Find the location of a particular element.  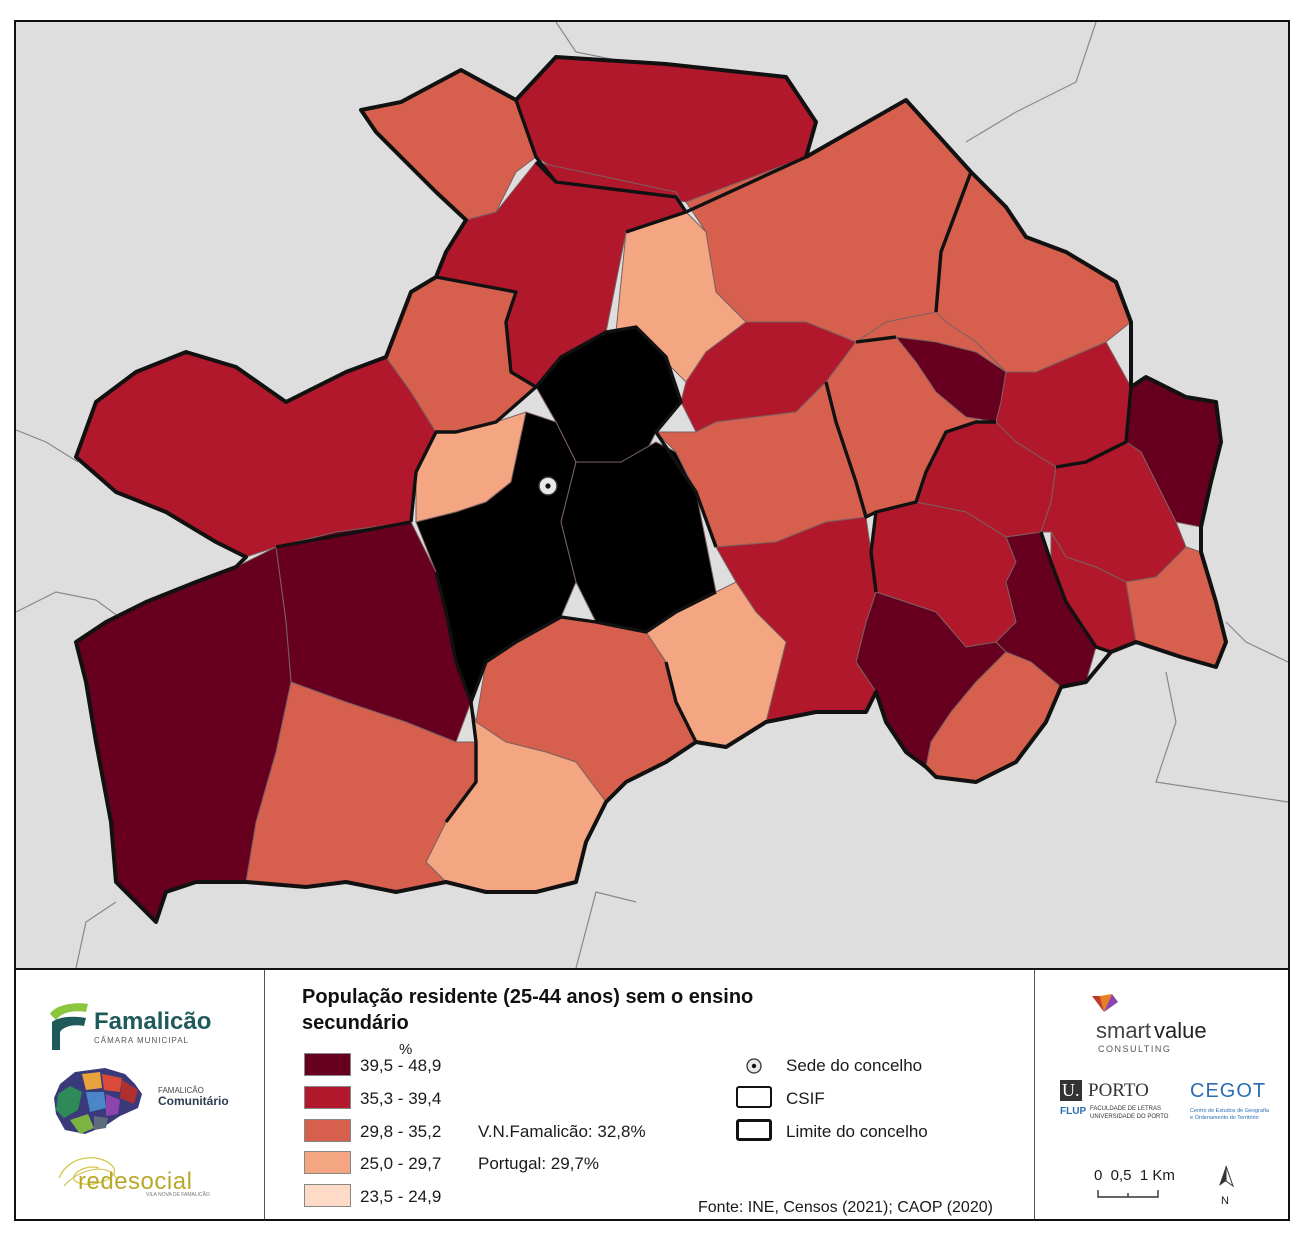

legend-class-3: 29,8 - 35,2 is located at coordinates (401, 1131).